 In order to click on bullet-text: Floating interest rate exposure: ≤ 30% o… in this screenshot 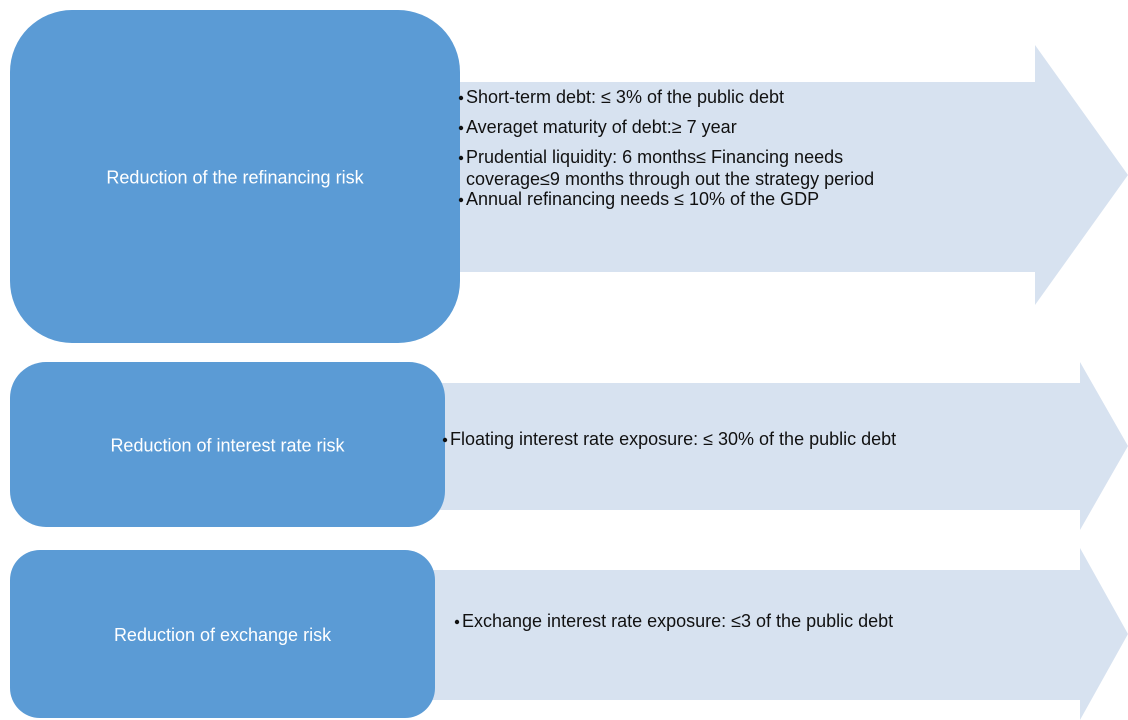, I will do `click(673, 439)`.